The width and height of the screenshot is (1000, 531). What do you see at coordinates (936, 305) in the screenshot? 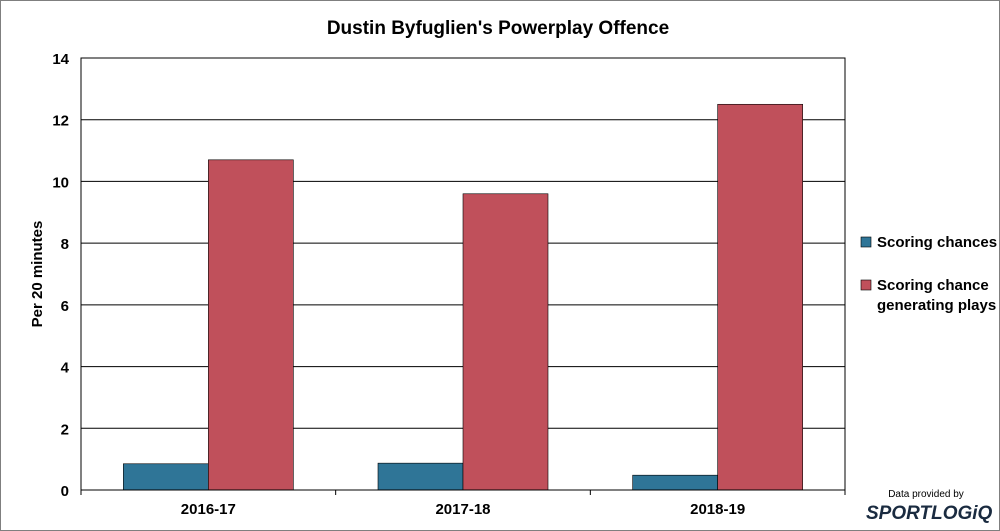
I see `legend-label: generating plays` at bounding box center [936, 305].